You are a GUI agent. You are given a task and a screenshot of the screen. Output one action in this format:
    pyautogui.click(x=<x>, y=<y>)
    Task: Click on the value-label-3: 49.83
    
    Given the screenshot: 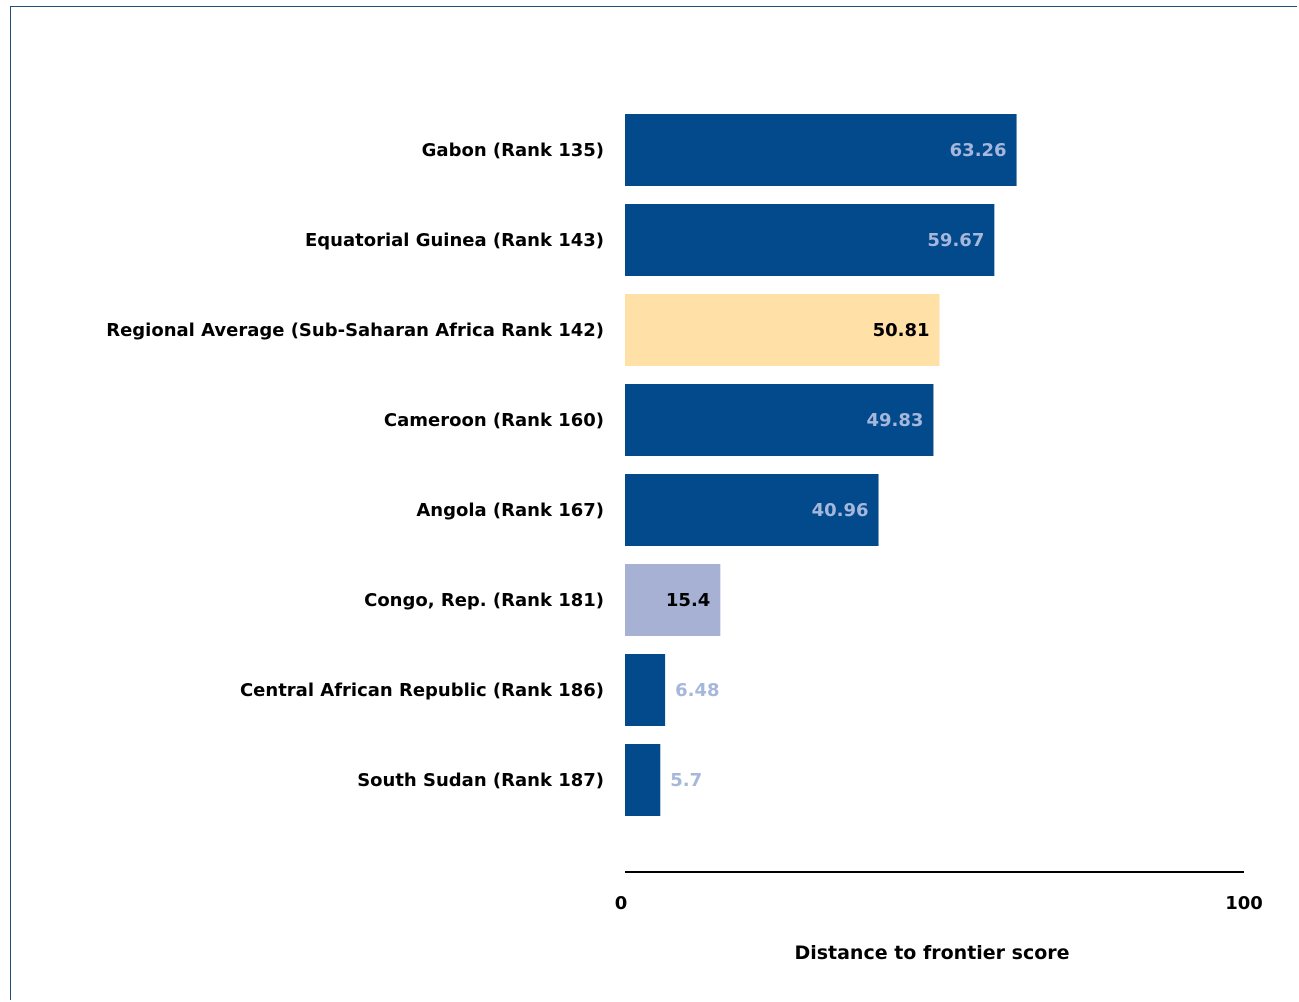 What is the action you would take?
    pyautogui.click(x=895, y=420)
    